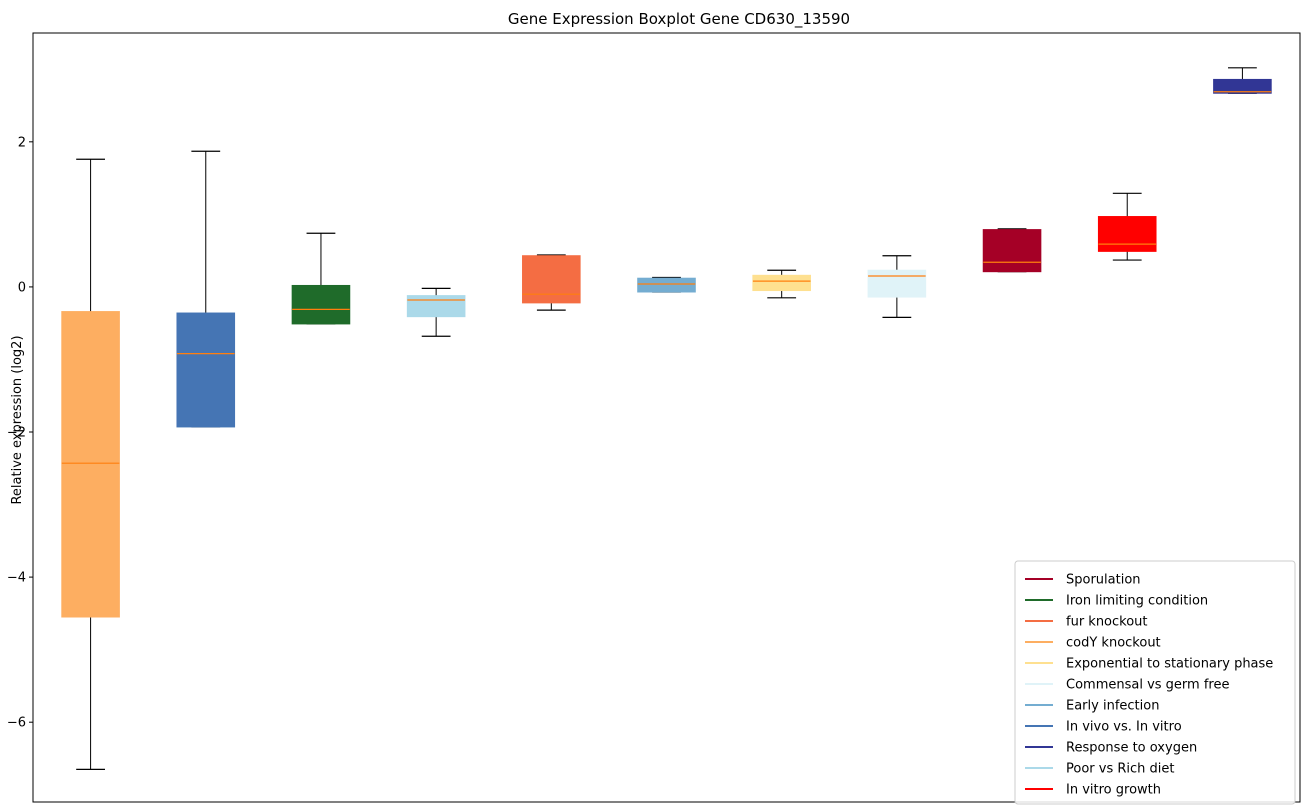 Image resolution: width=1309 pixels, height=812 pixels. What do you see at coordinates (1112, 706) in the screenshot?
I see `legend-label: Early infection` at bounding box center [1112, 706].